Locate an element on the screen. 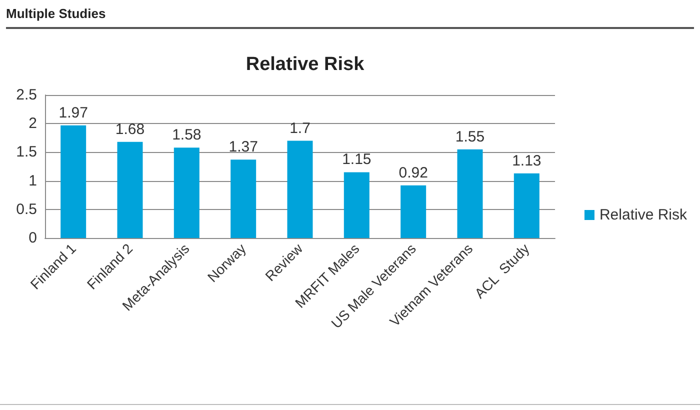  data-label: 1.68 is located at coordinates (130, 129).